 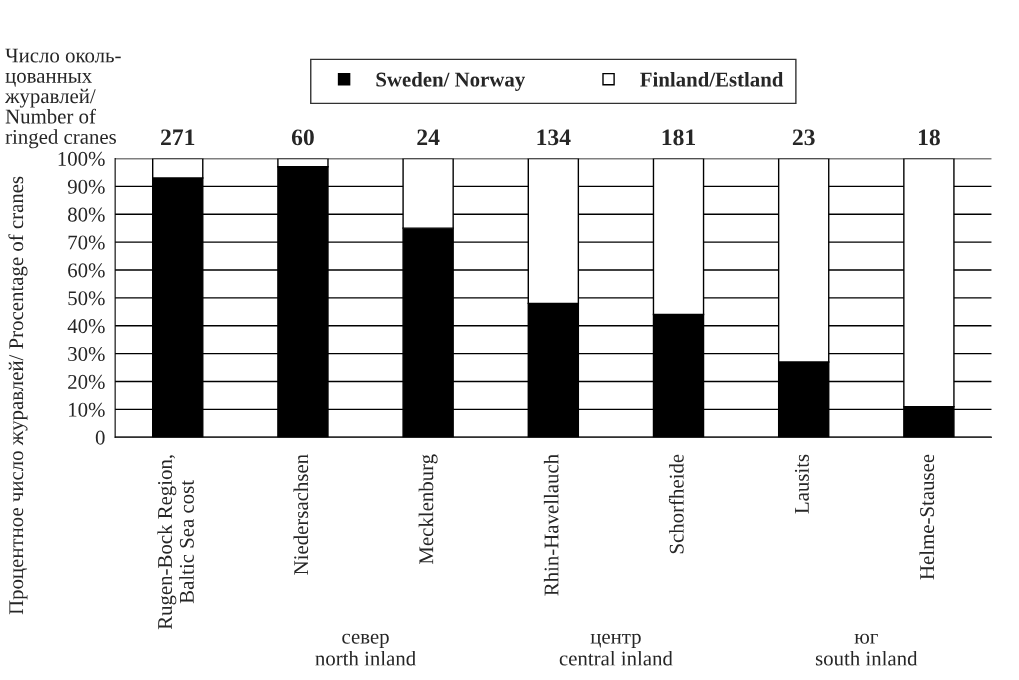 What do you see at coordinates (801, 484) in the screenshot?
I see `x-tick-label: Lausits` at bounding box center [801, 484].